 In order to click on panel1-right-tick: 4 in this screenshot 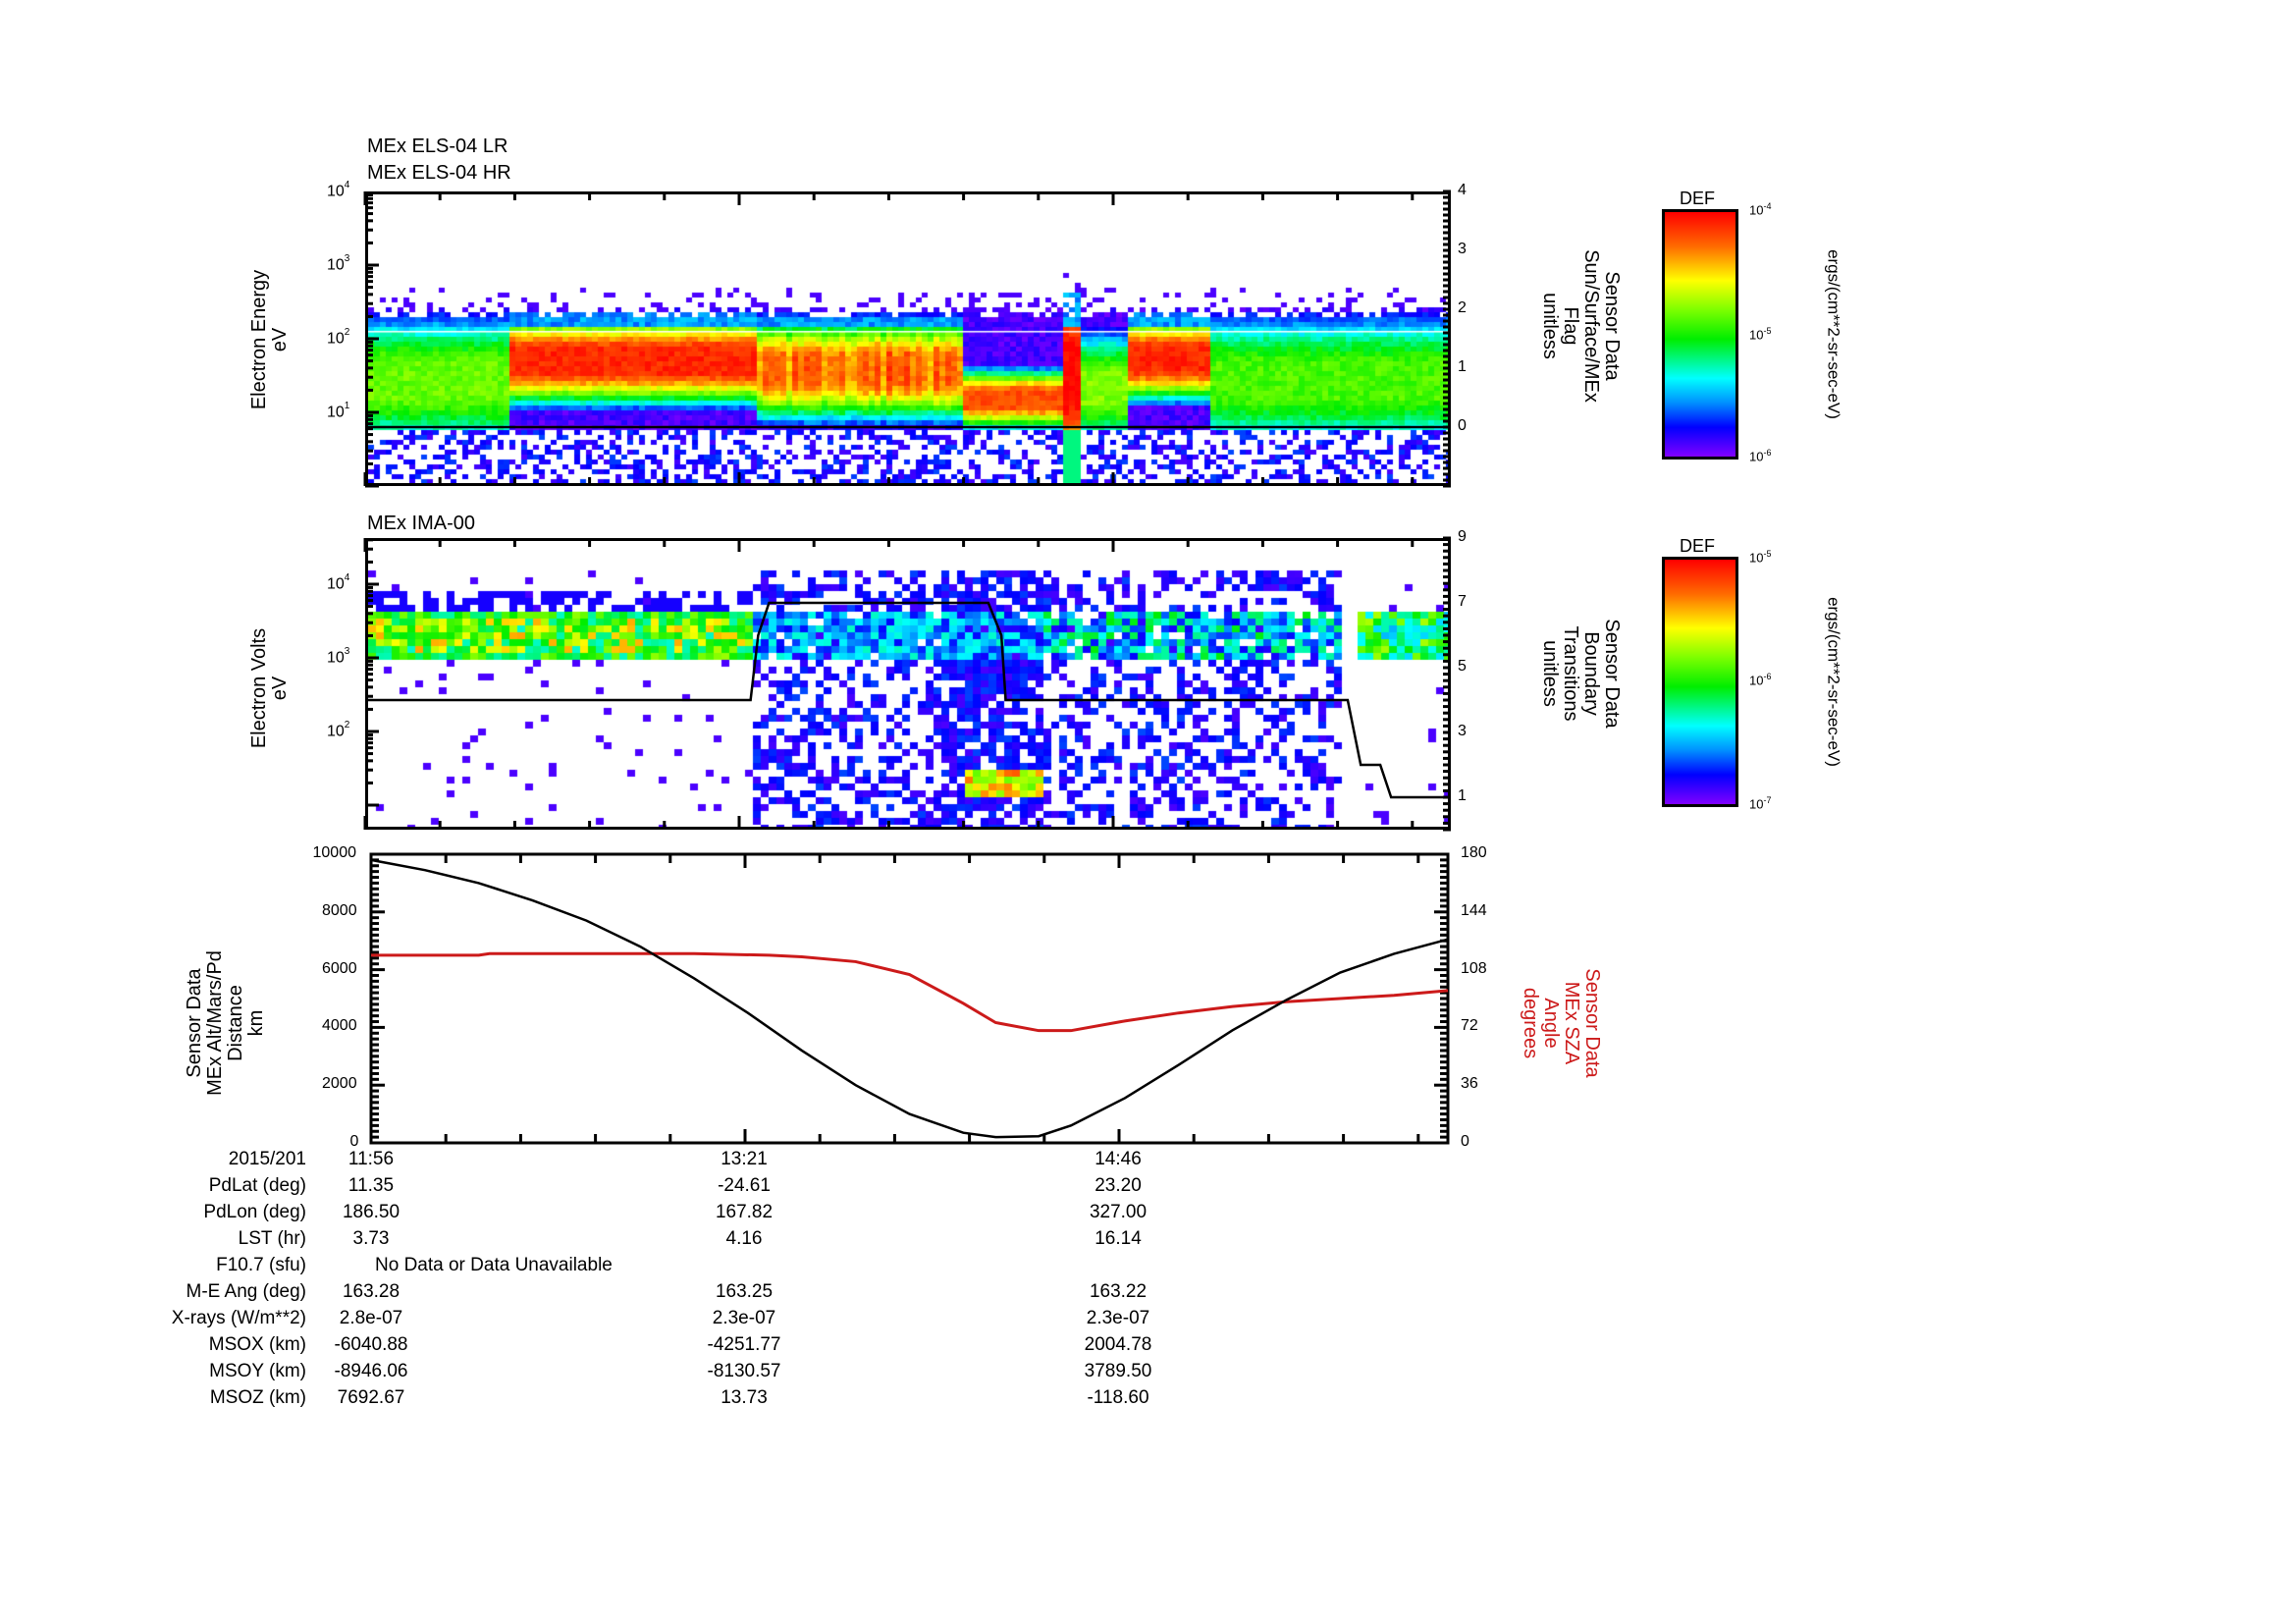, I will do `click(1462, 190)`.